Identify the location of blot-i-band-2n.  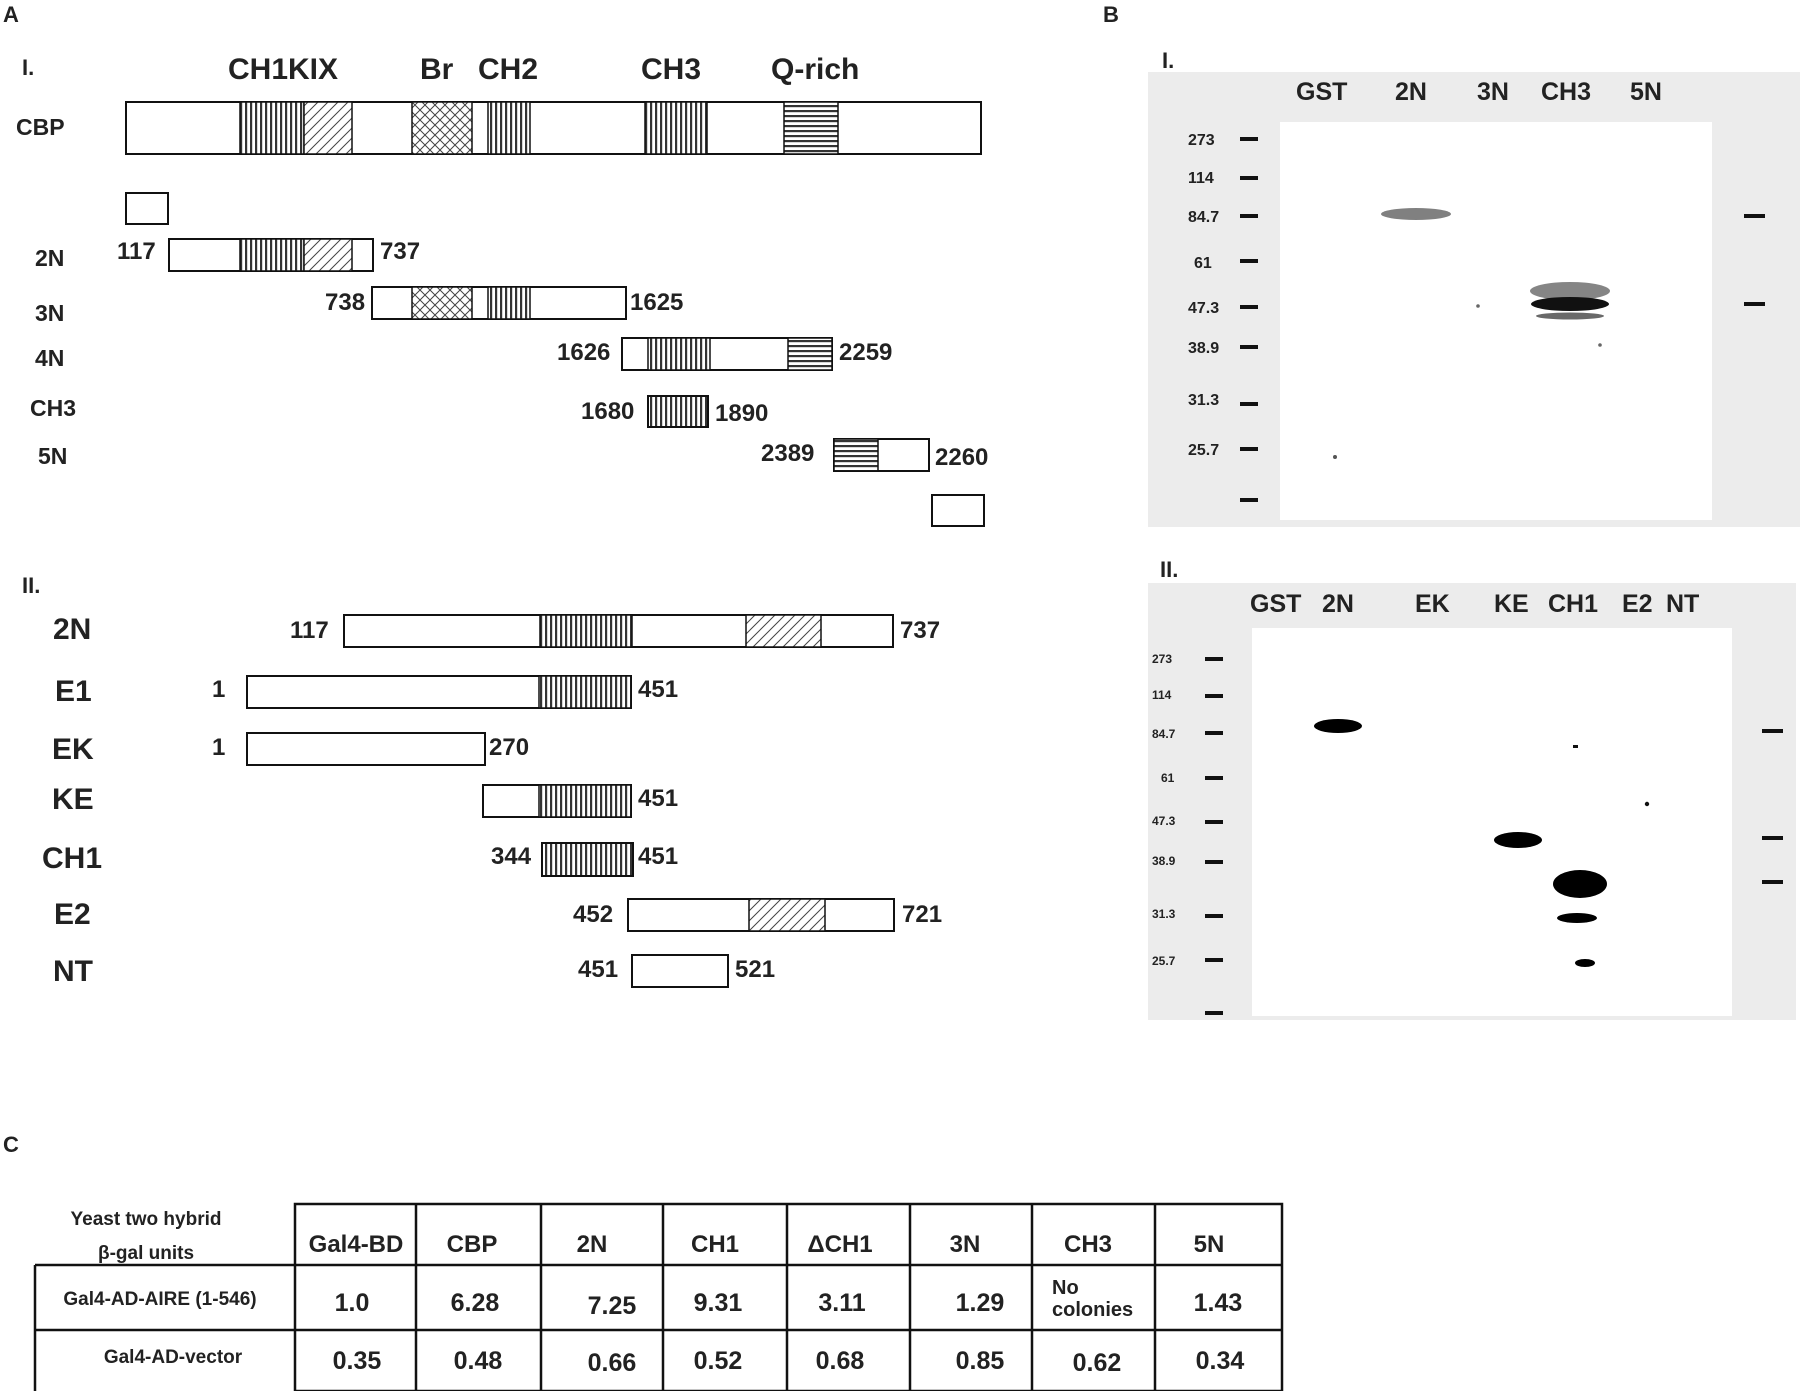
(1416, 214).